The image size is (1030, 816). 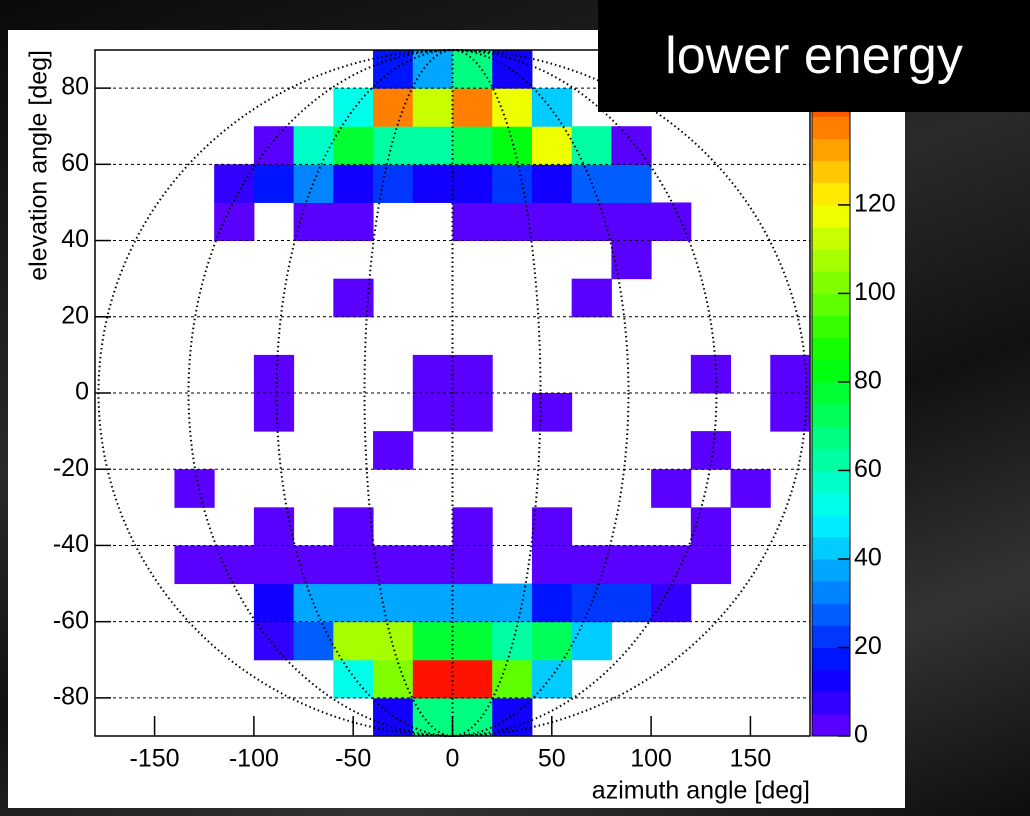 What do you see at coordinates (861, 735) in the screenshot?
I see `colorbar-tick-label: 0` at bounding box center [861, 735].